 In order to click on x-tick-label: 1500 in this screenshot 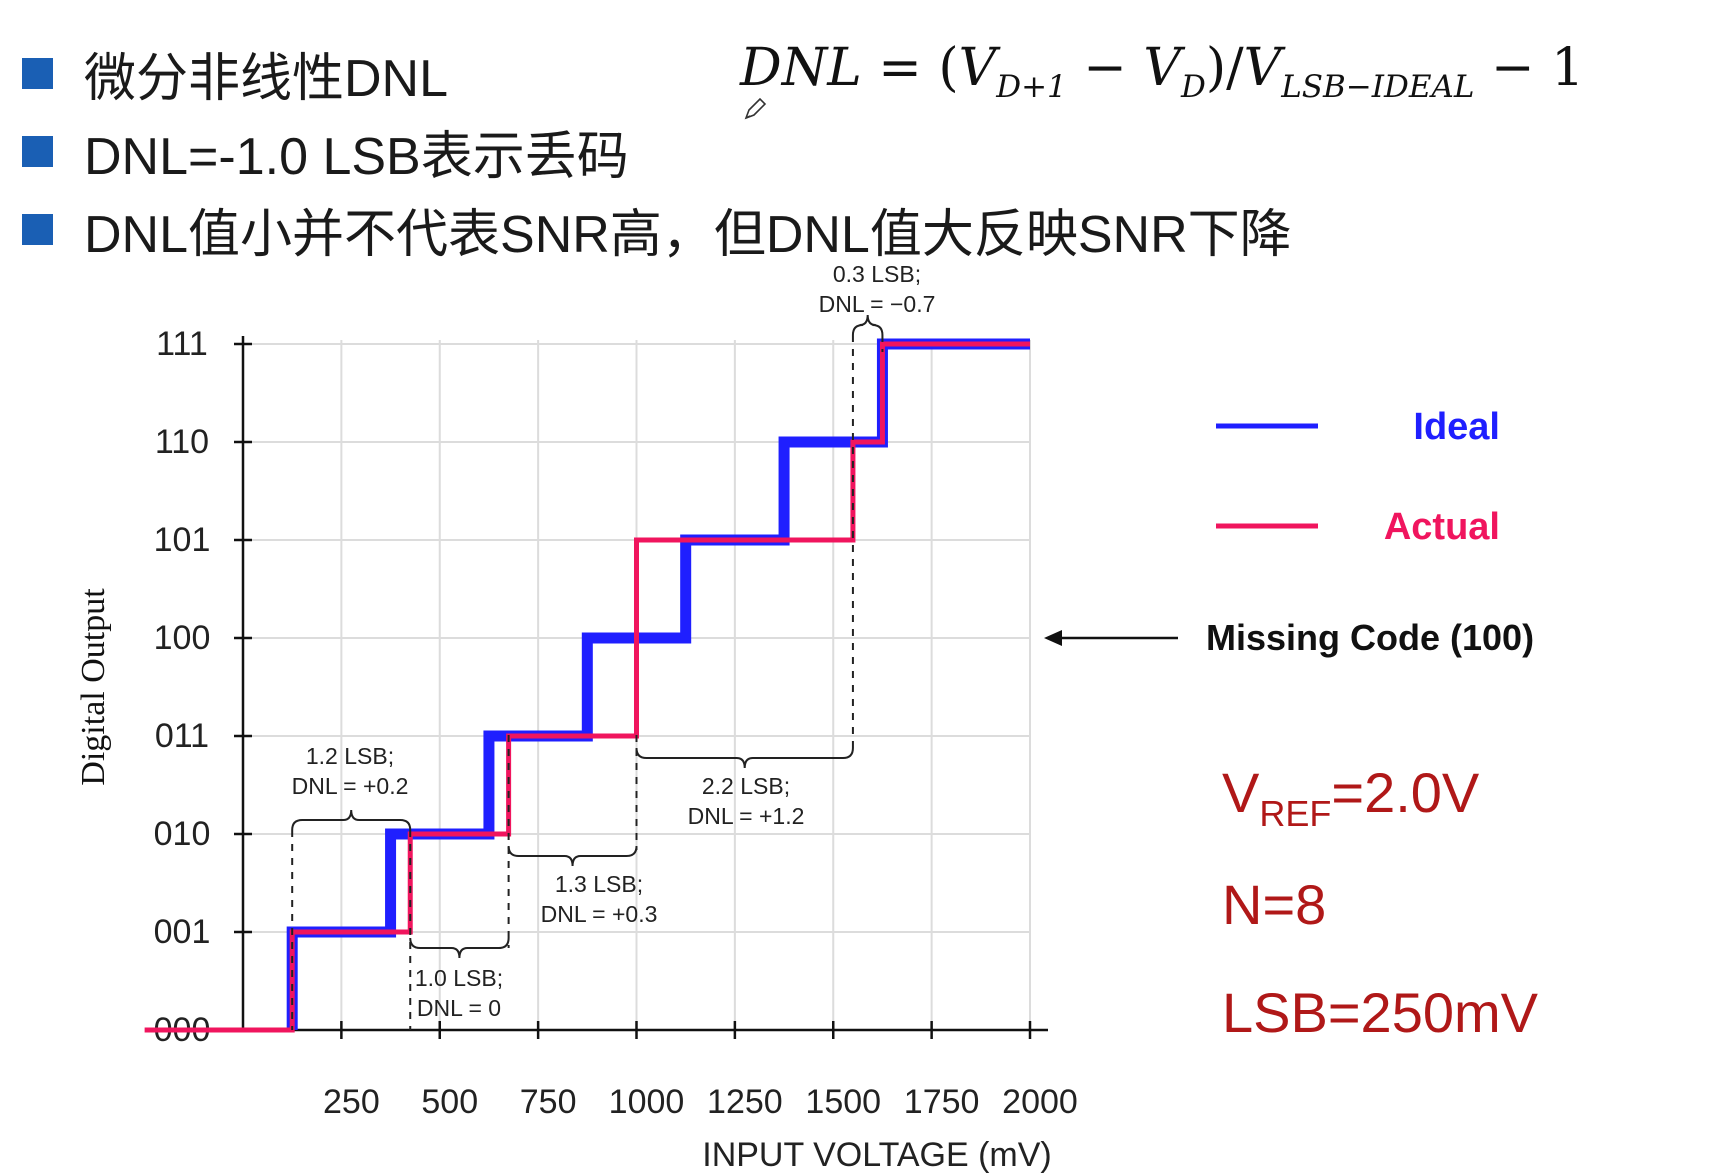, I will do `click(843, 1102)`.